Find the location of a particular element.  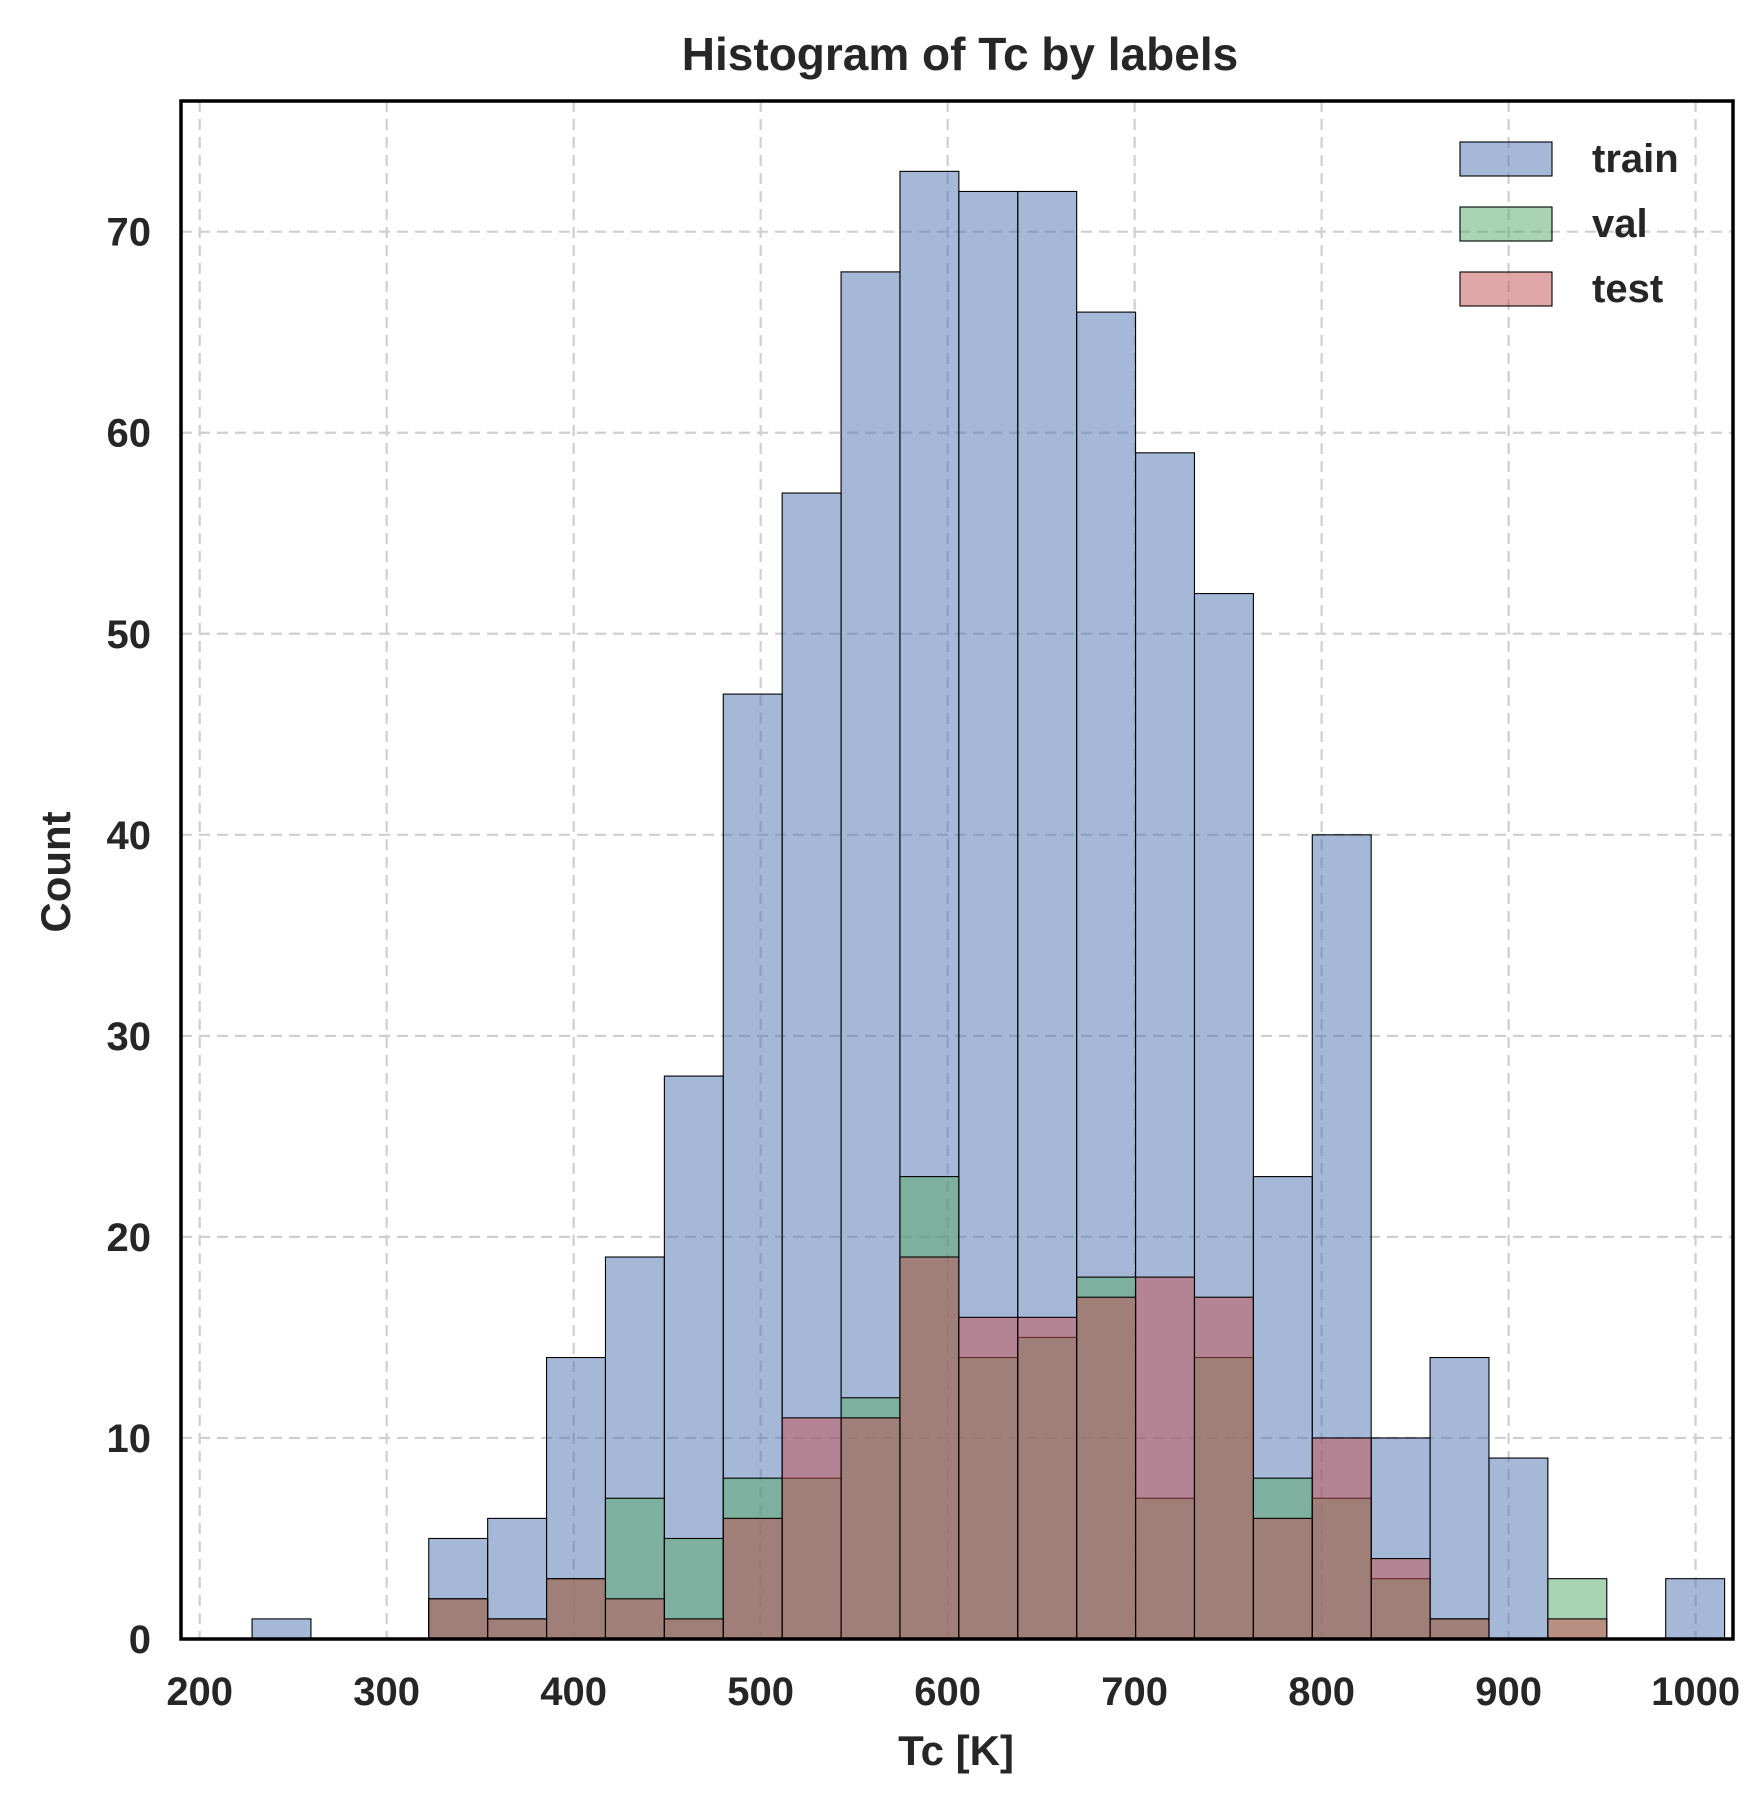

x-tick-label-7: 900 is located at coordinates (1508, 1692).